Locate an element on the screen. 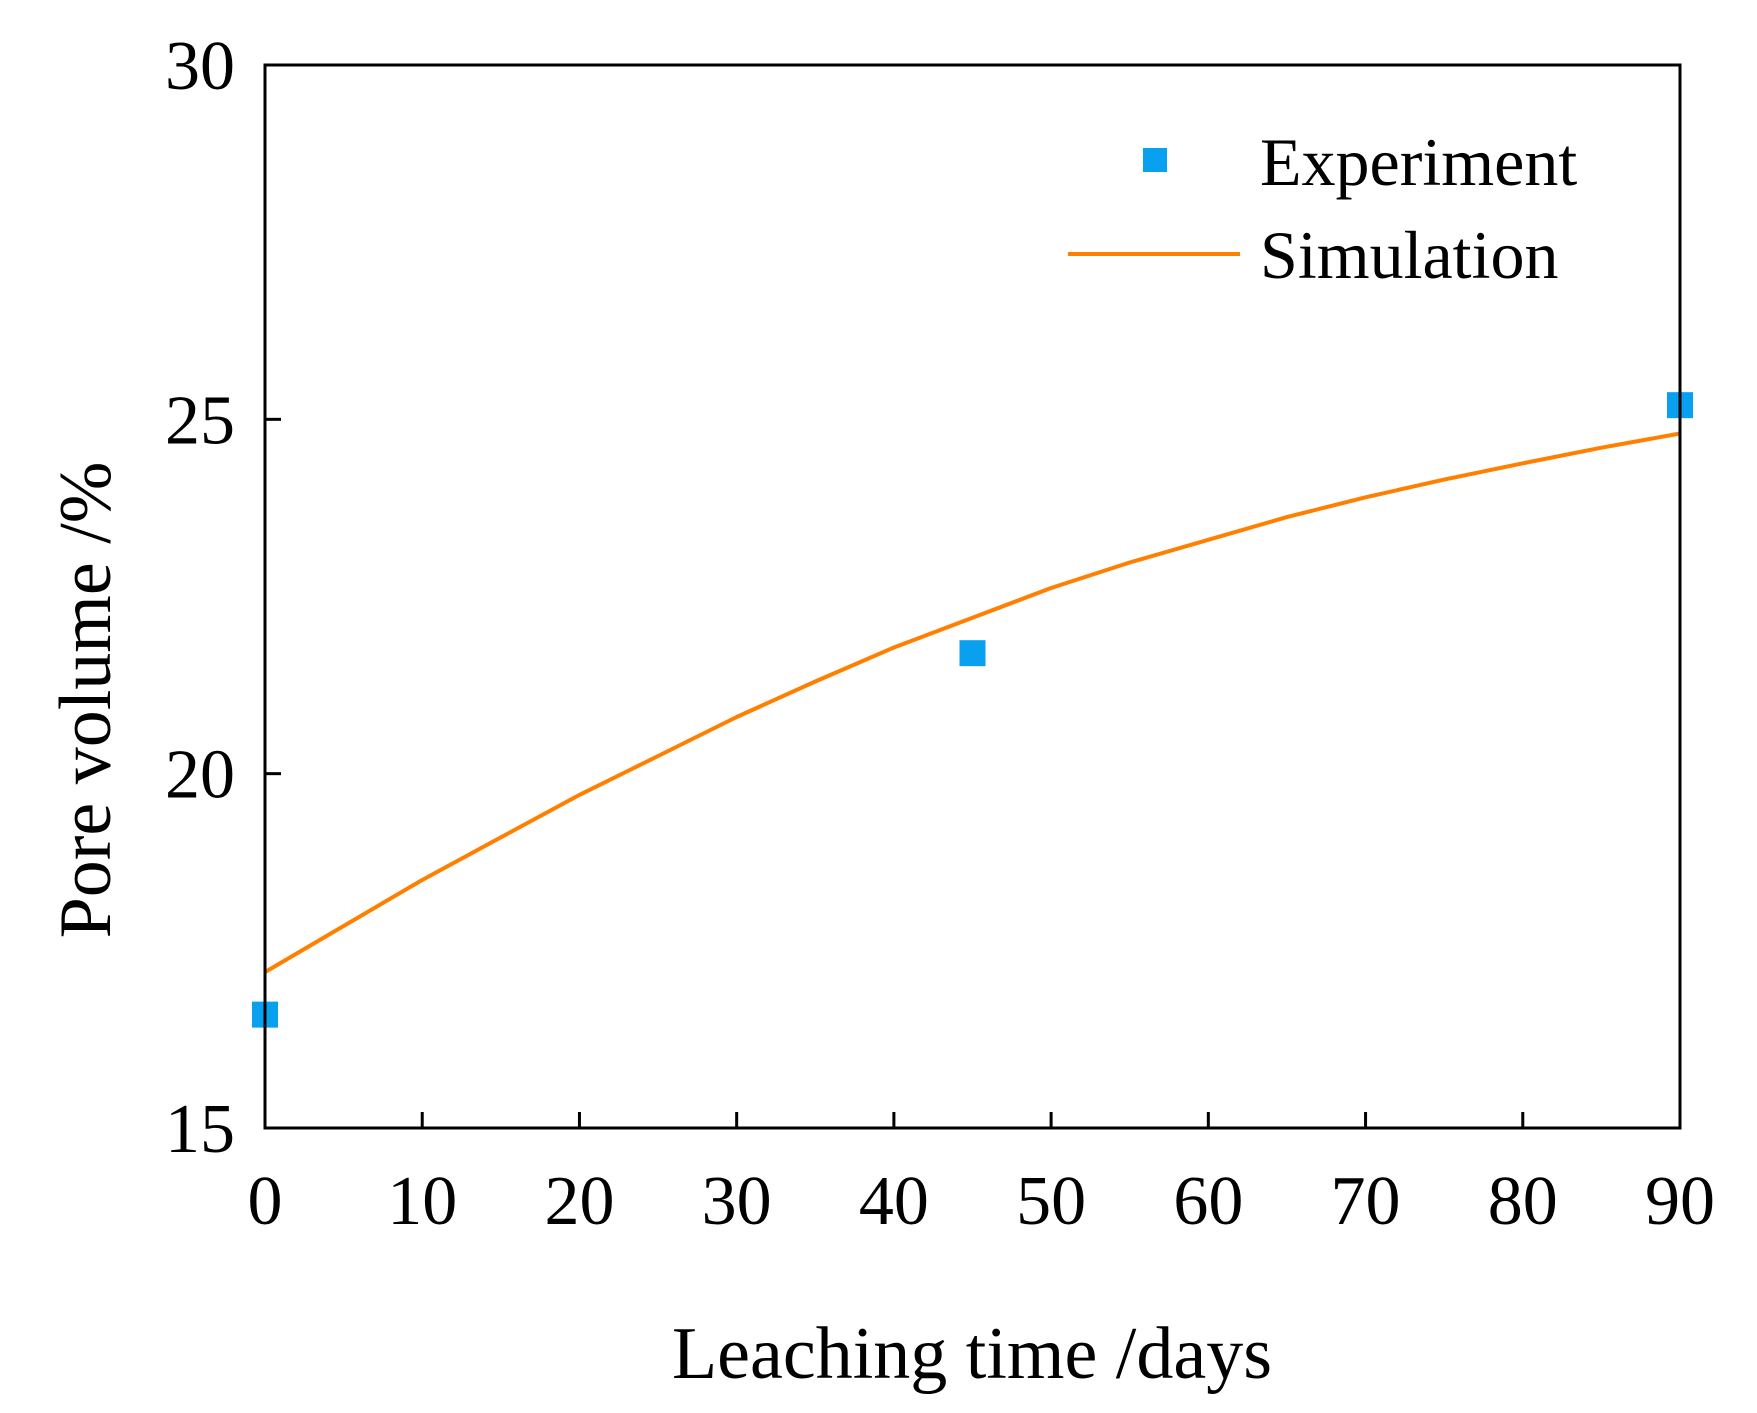 The width and height of the screenshot is (1757, 1413). x-tick-label: 60 is located at coordinates (1208, 1201).